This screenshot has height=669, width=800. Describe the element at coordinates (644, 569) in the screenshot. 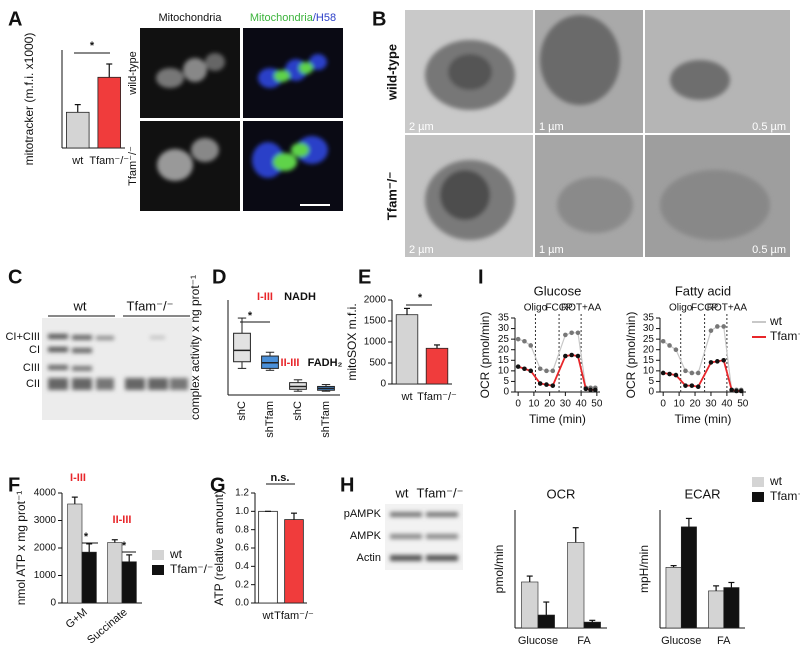

I see `y-axis-label: mpH/min` at that location.